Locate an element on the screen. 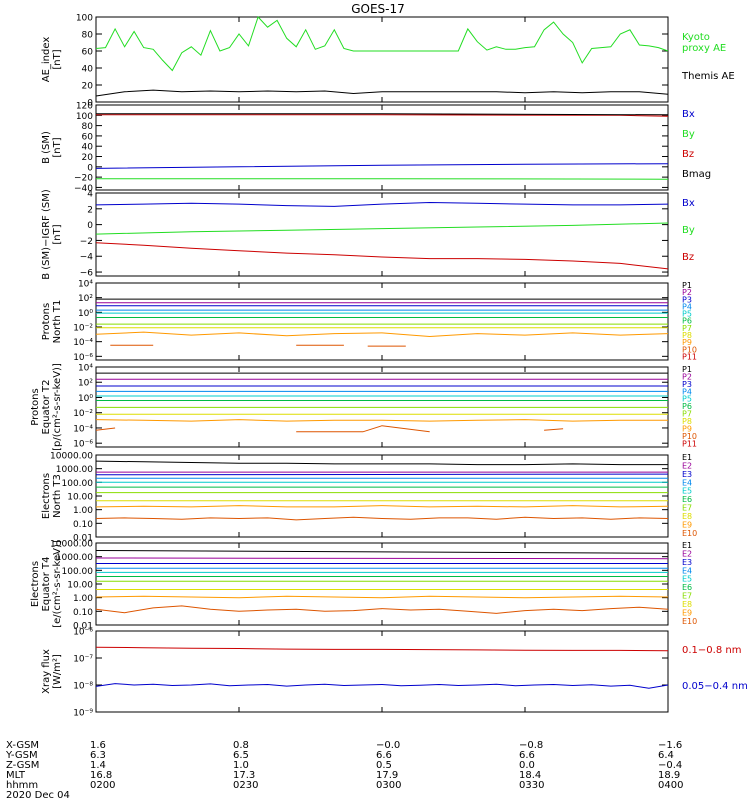 This screenshot has height=800, width=750. y-axis-label: [p/(cm²-s-sr-keV)] is located at coordinates (57, 407).